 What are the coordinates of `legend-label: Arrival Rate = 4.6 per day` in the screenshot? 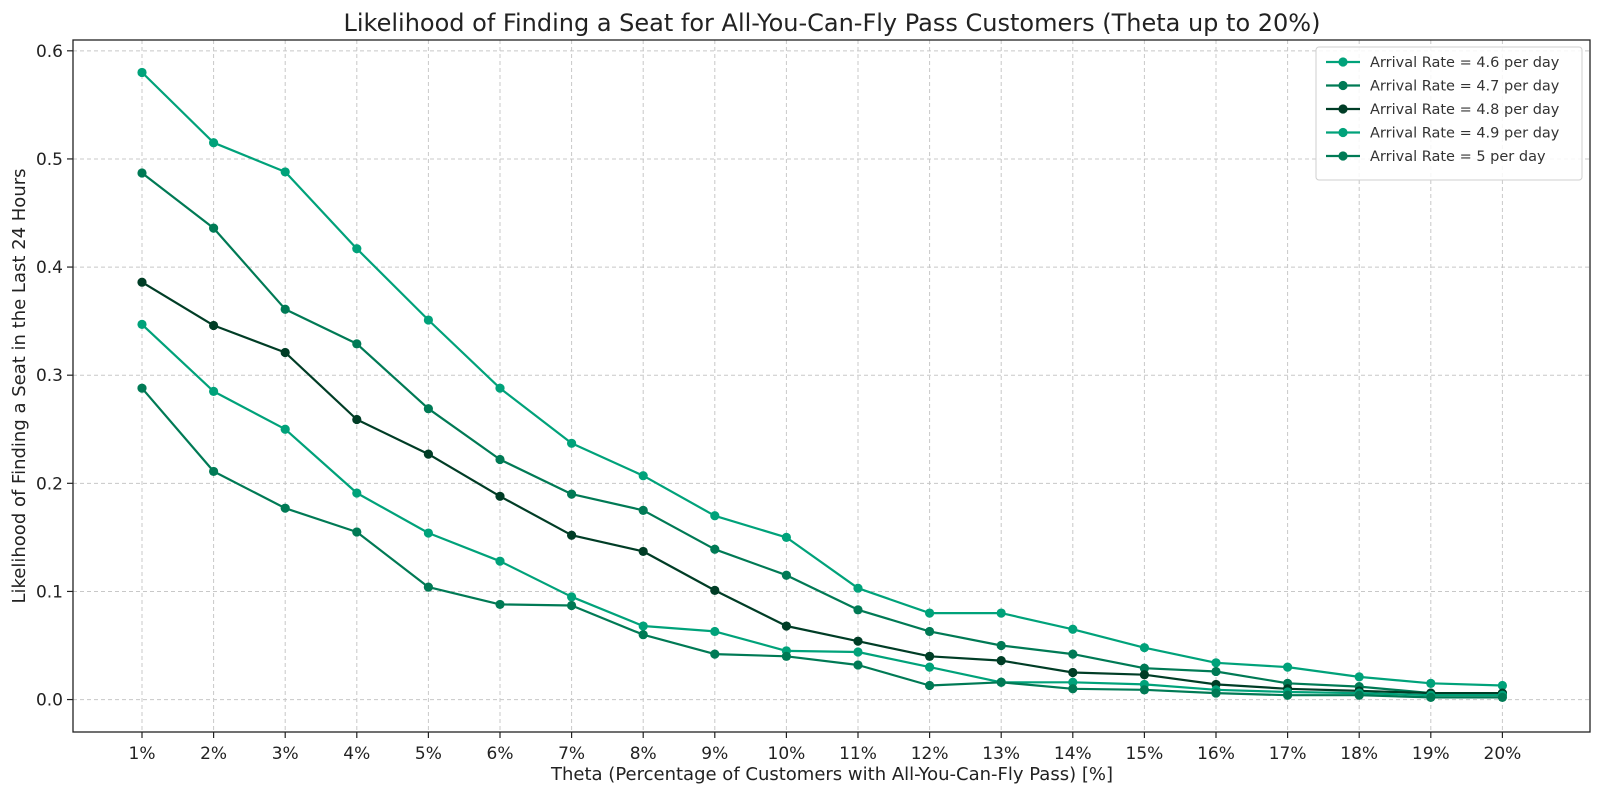 It's located at (1465, 63).